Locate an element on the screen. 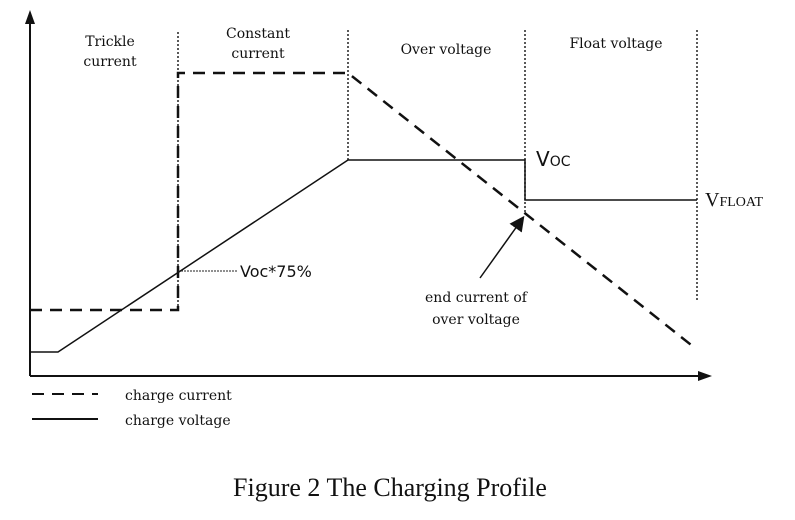  region-trickle-label-1: Trickle is located at coordinates (110, 42).